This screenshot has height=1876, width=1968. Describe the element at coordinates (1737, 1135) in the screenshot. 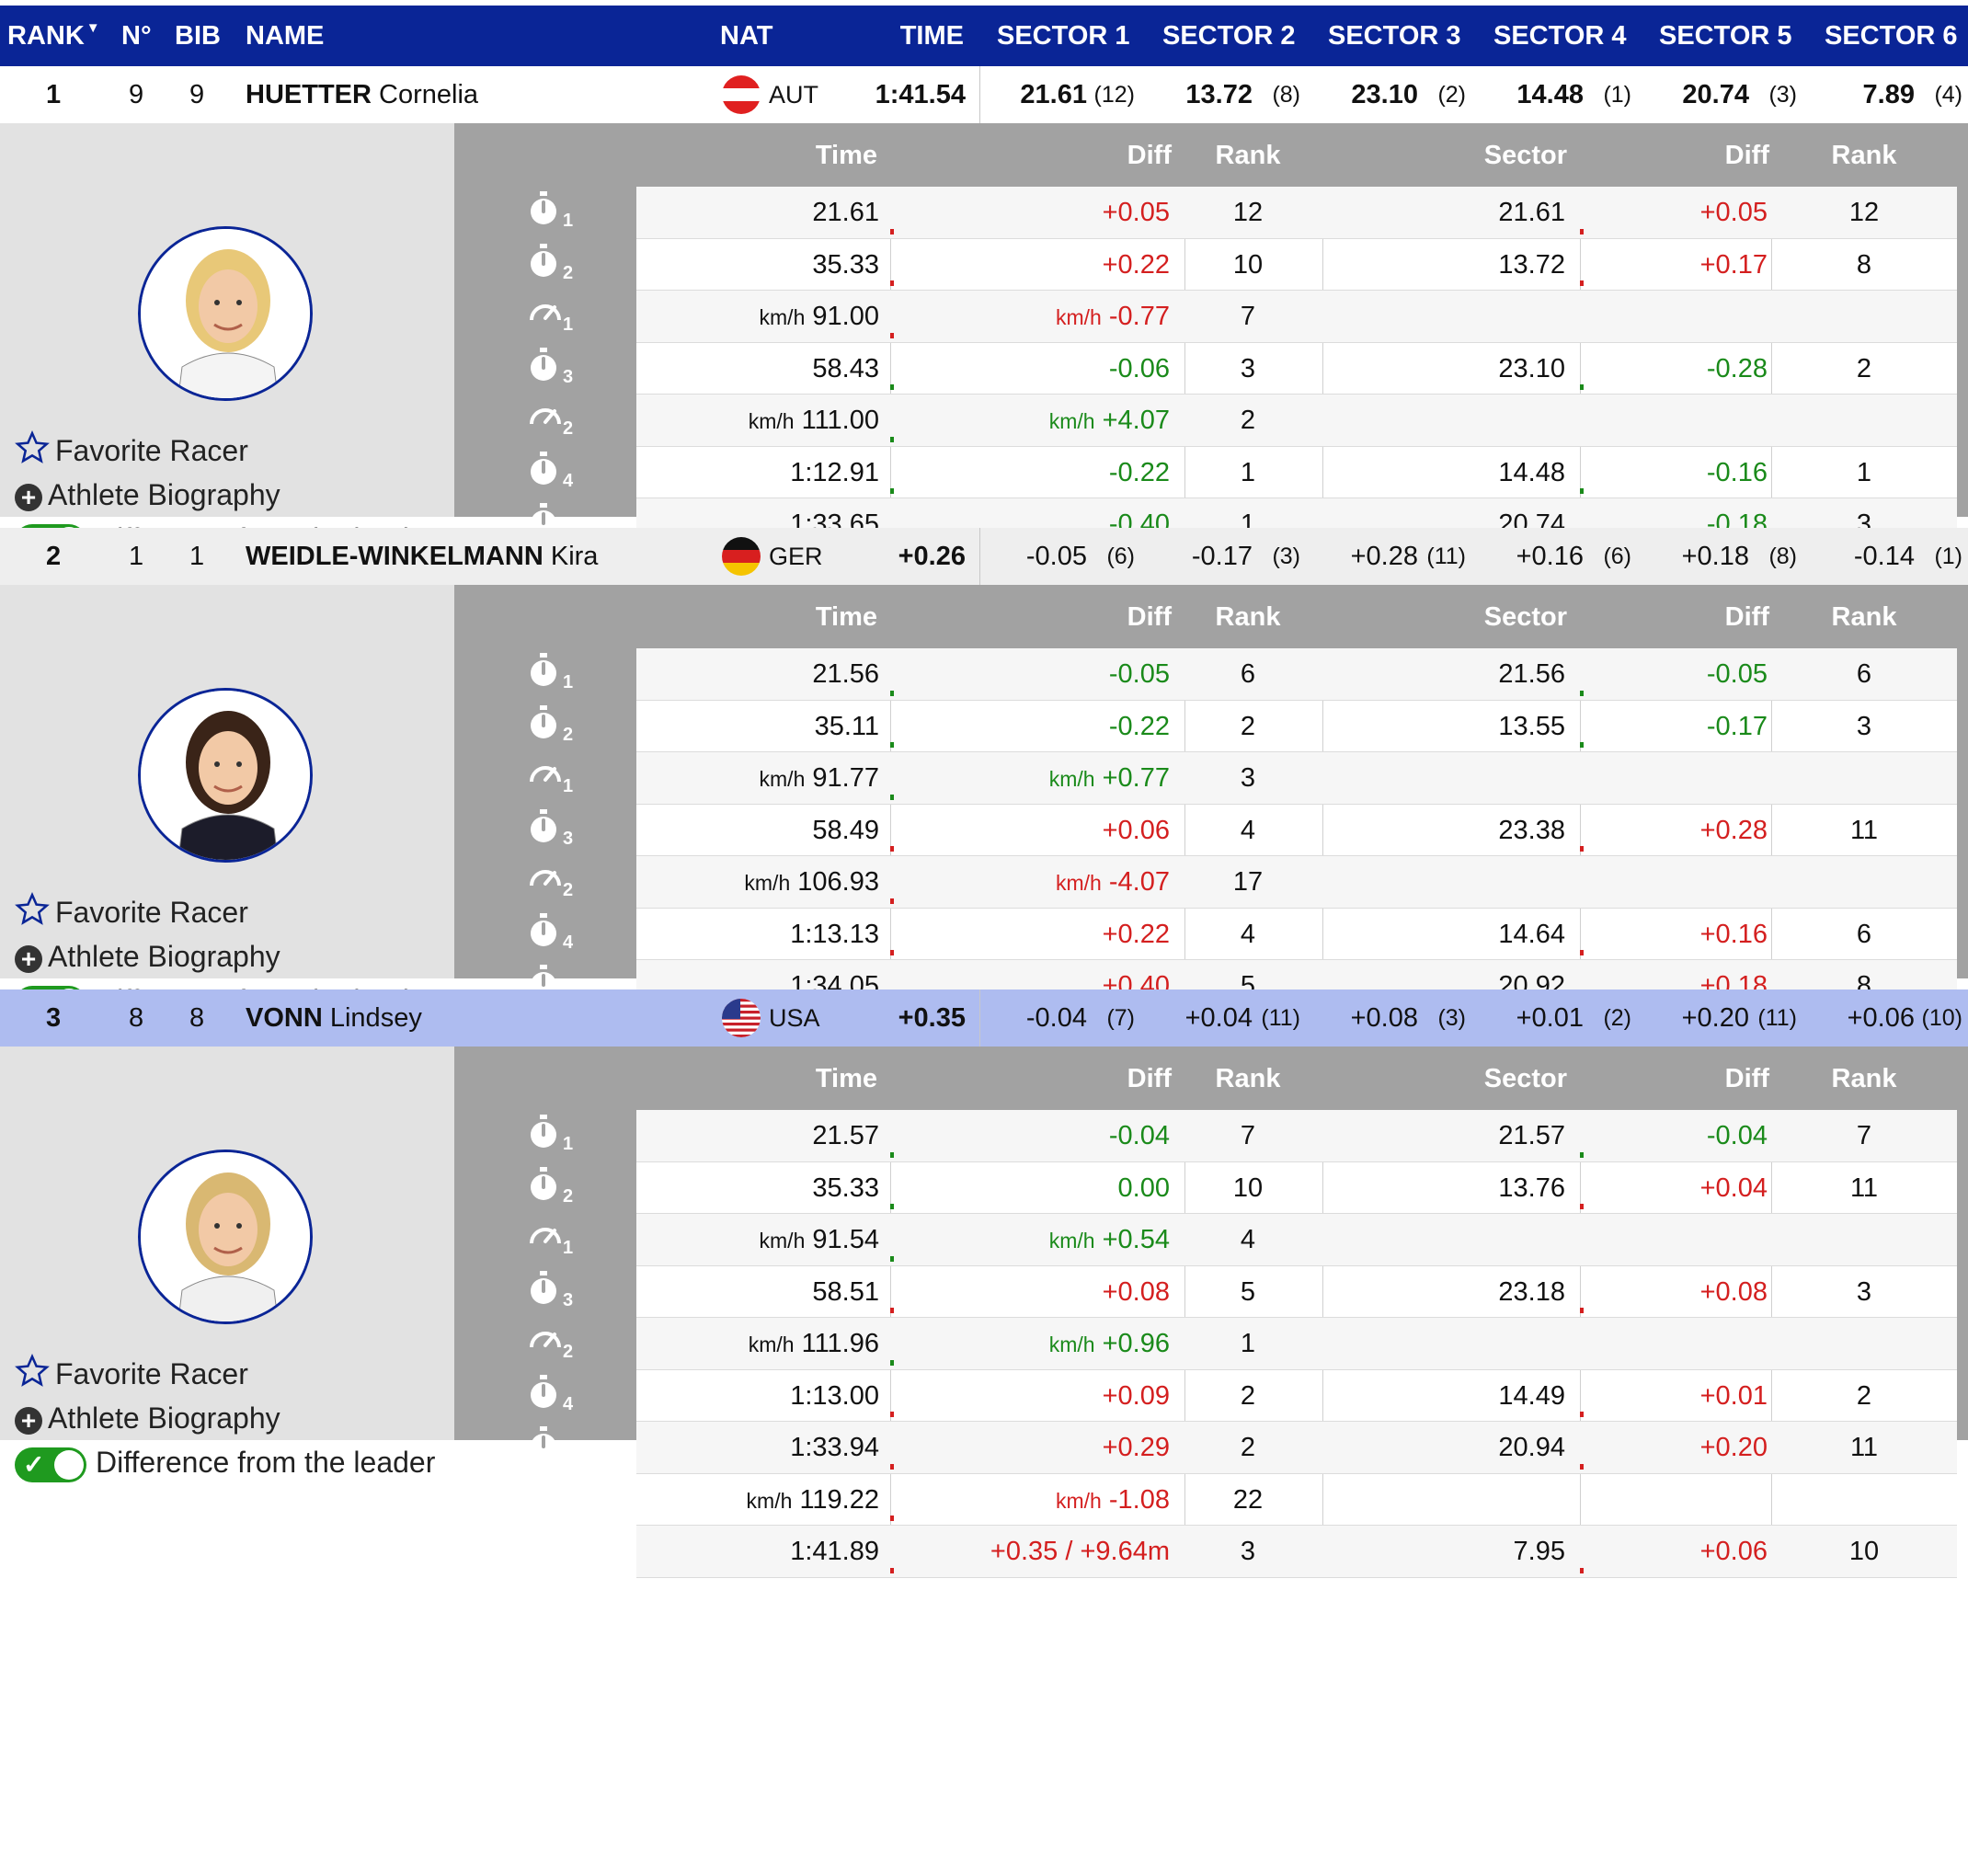

I see `sector-diff: -0.04` at that location.